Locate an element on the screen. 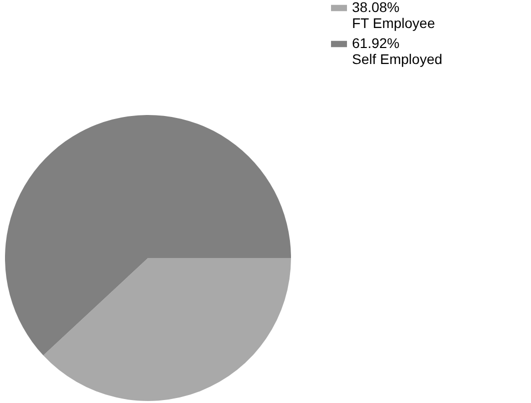 Image resolution: width=531 pixels, height=403 pixels. data-label: 61.92% is located at coordinates (376, 43).